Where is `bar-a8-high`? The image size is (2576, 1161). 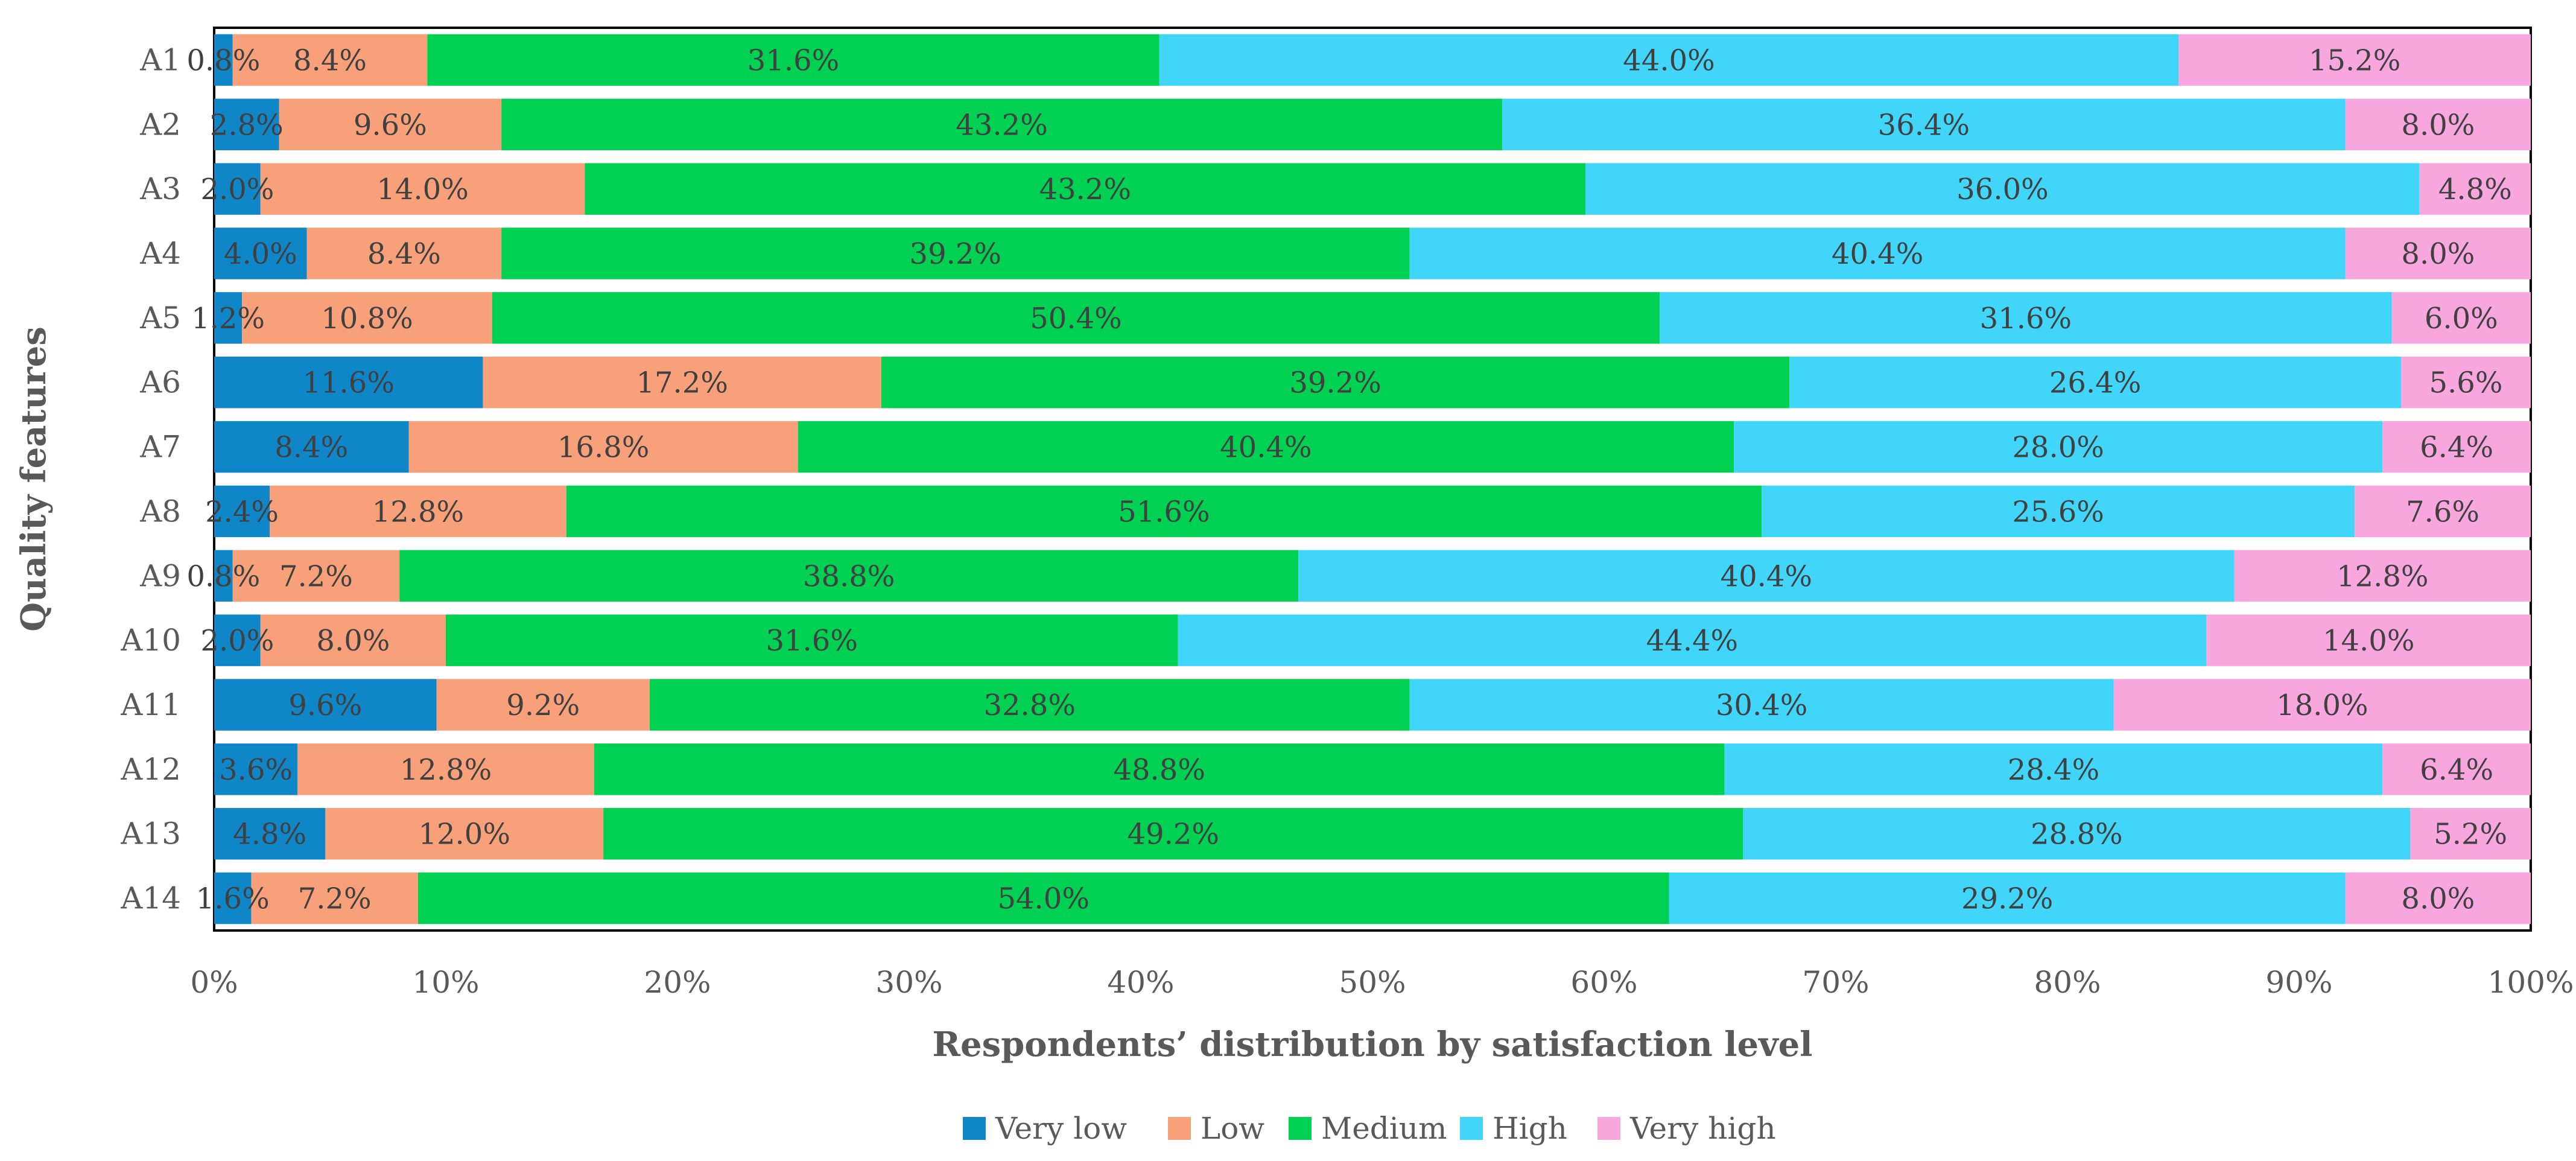
bar-a8-high is located at coordinates (2058, 511).